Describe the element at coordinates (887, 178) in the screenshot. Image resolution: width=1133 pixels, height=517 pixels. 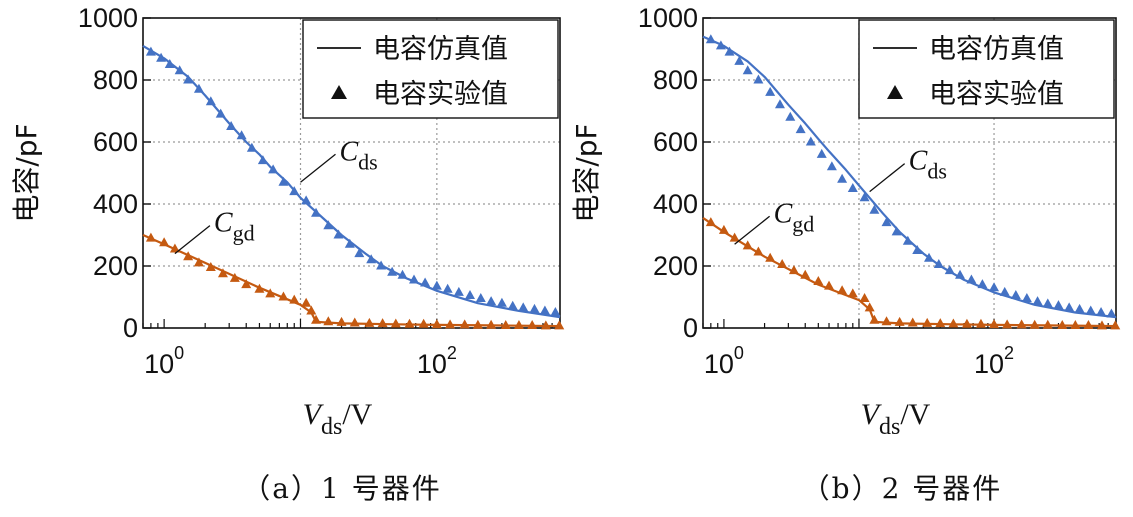
I see `annotation-leader` at that location.